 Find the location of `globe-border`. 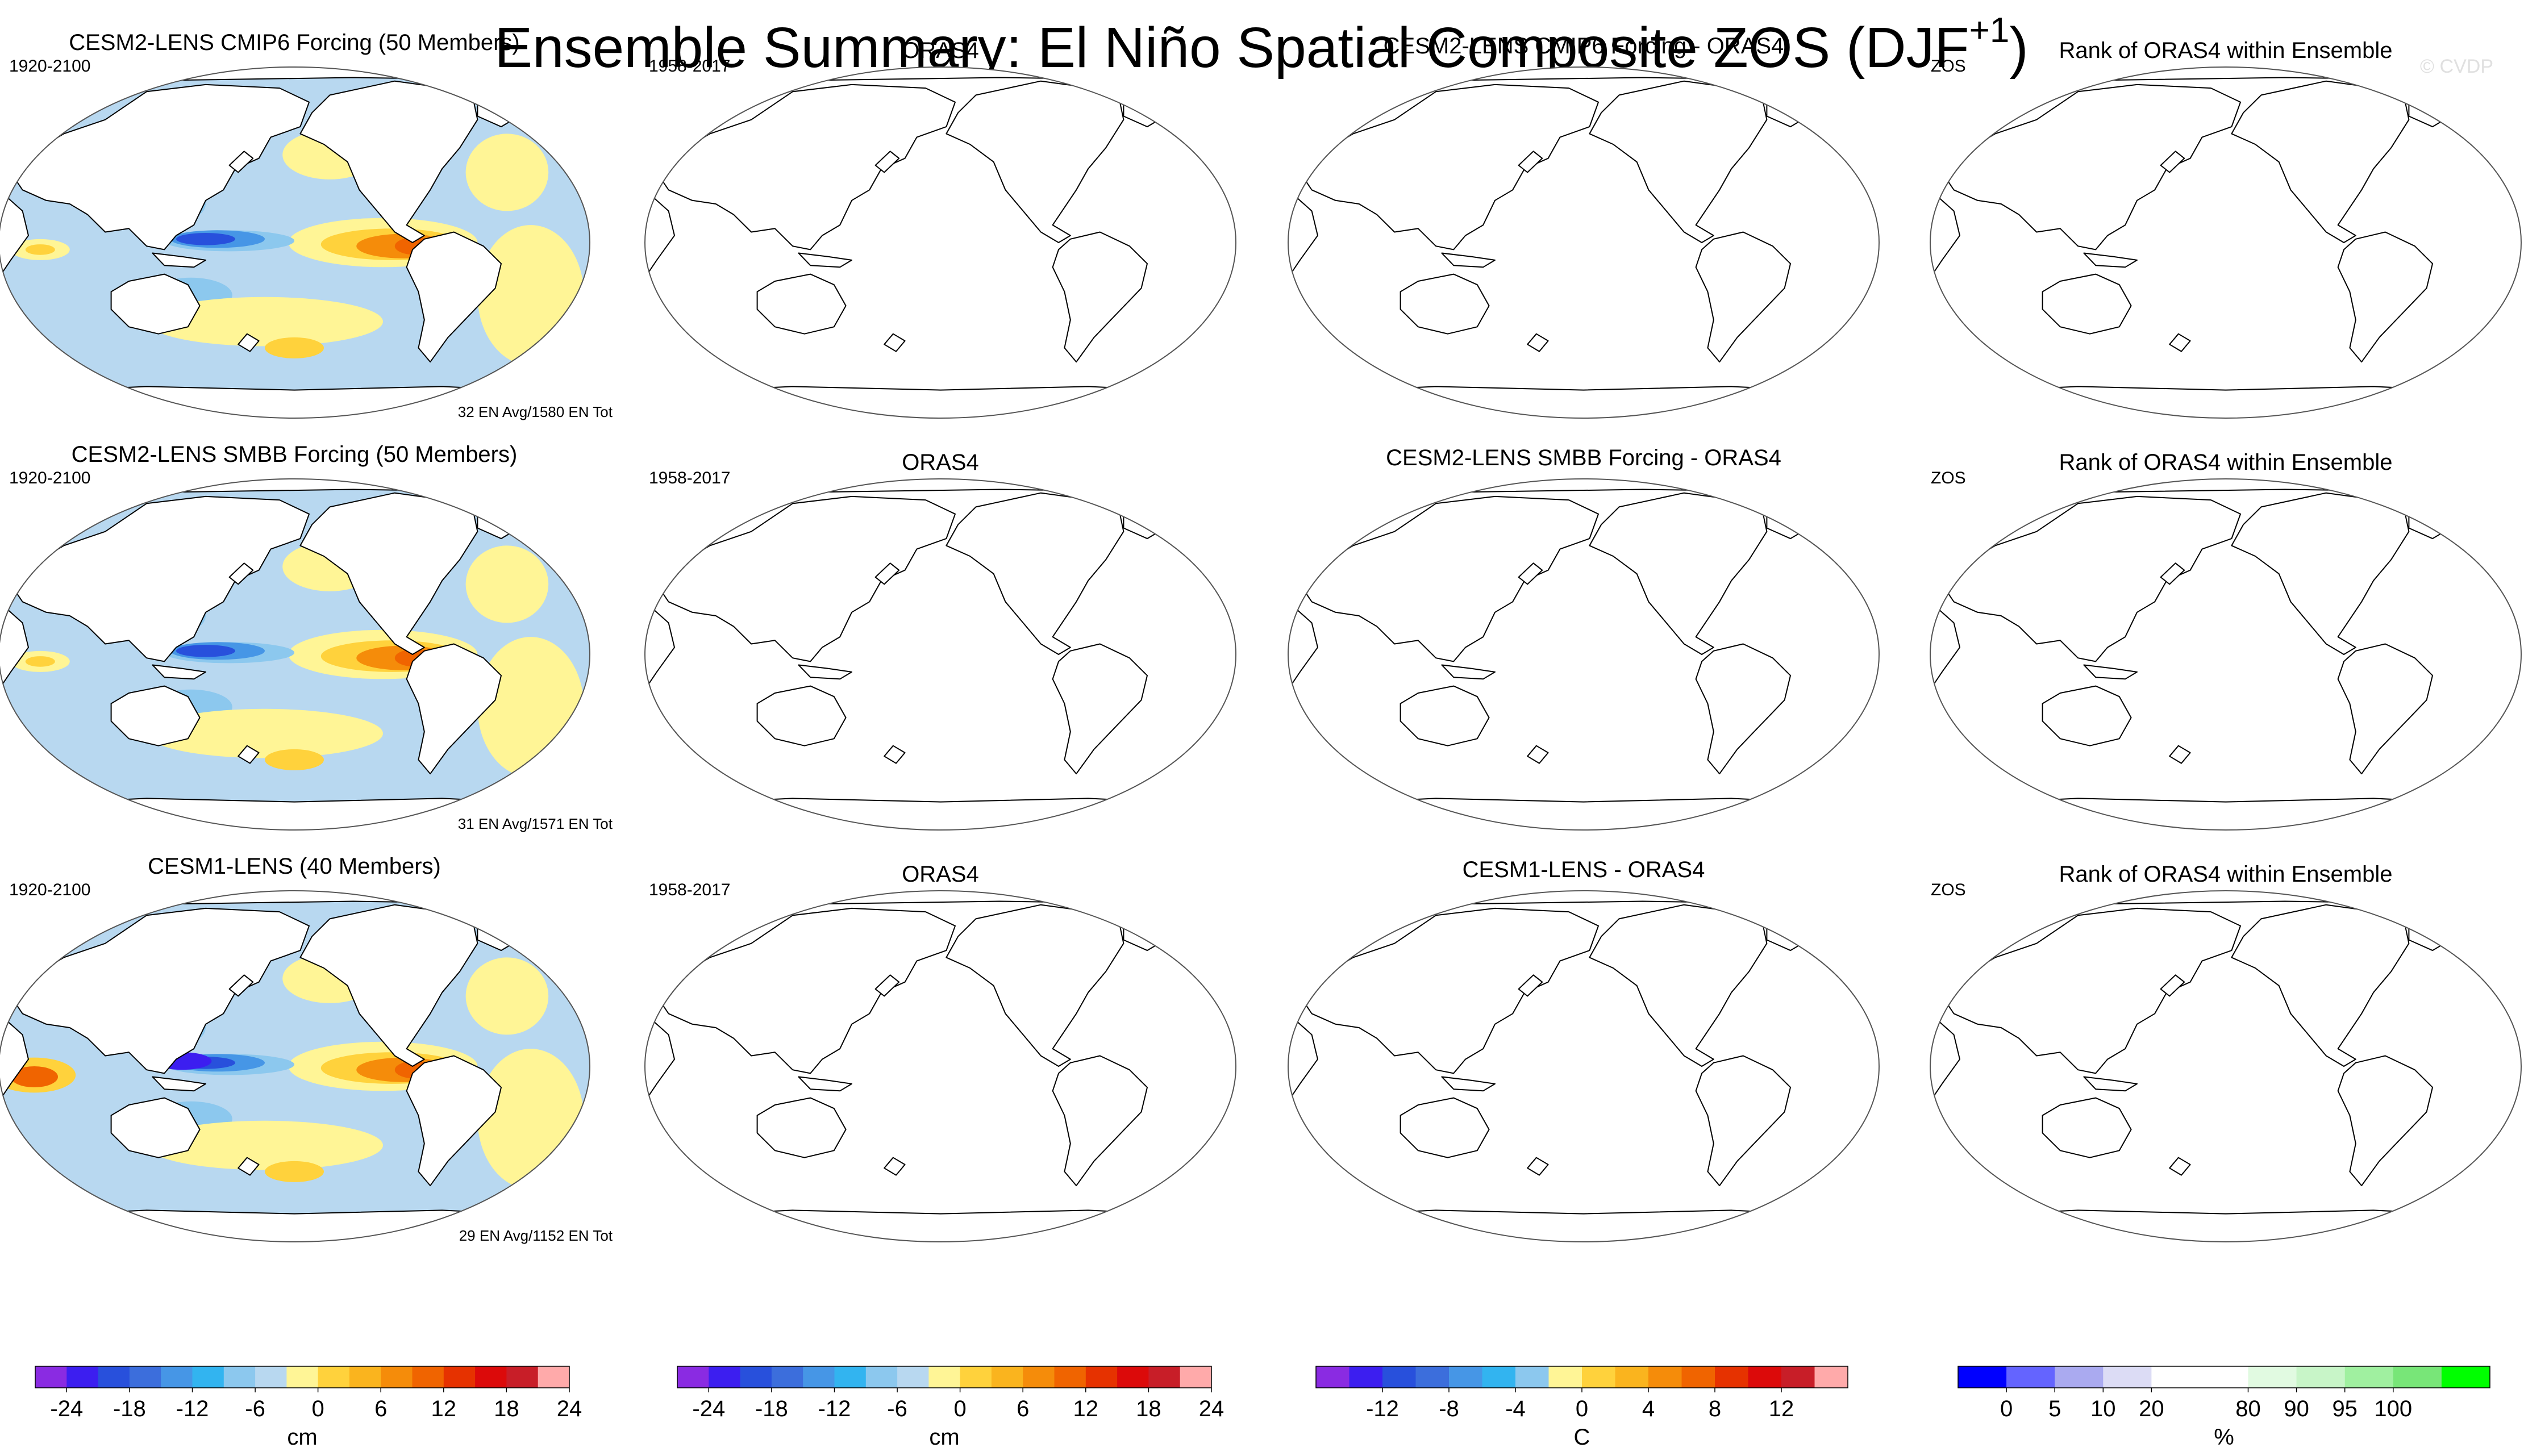

globe-border is located at coordinates (2226, 1066).